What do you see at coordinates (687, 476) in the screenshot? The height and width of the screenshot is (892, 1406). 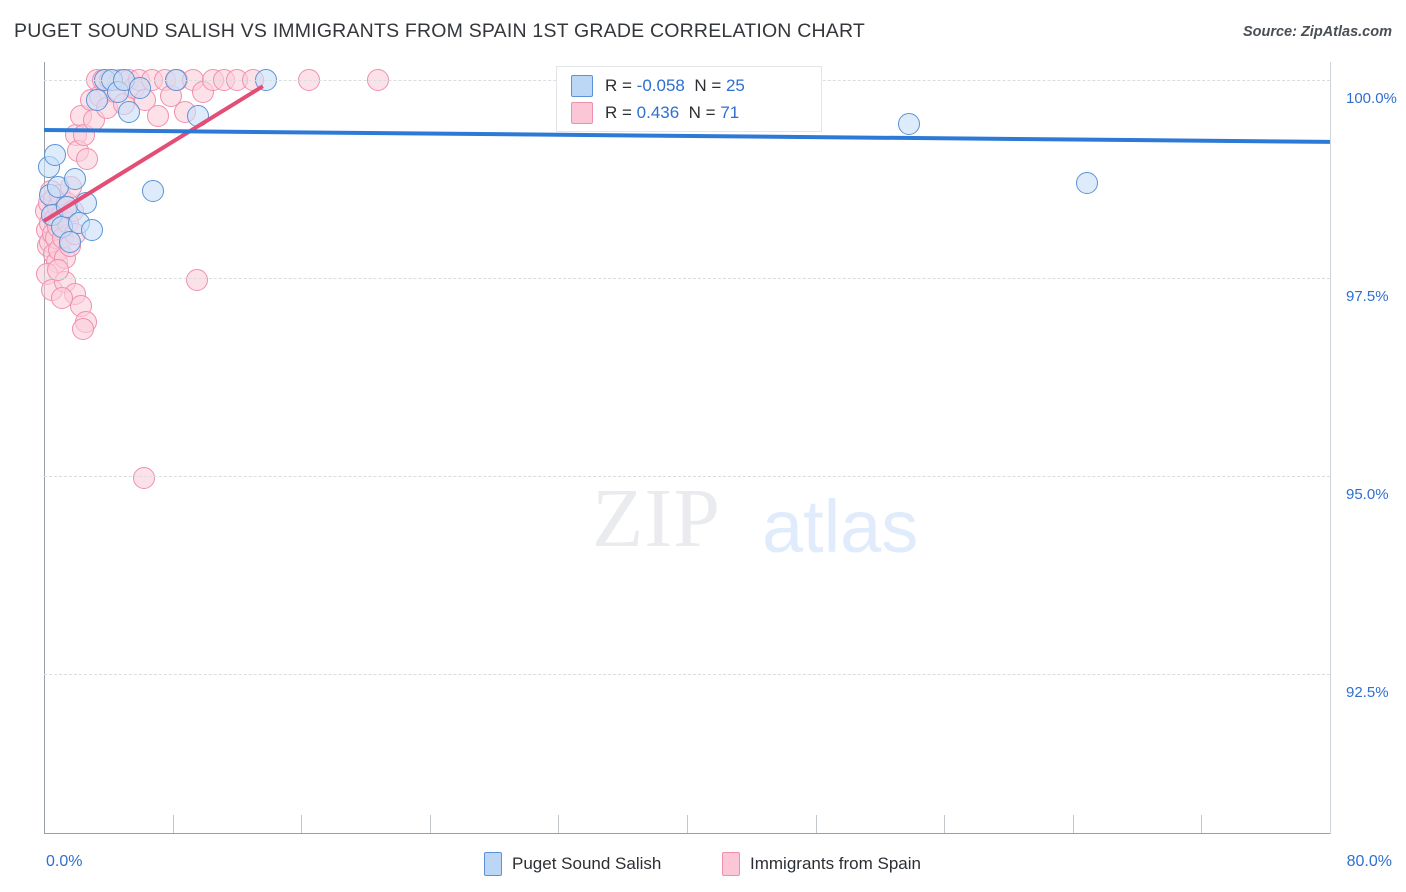 I see `gridline-95.0` at bounding box center [687, 476].